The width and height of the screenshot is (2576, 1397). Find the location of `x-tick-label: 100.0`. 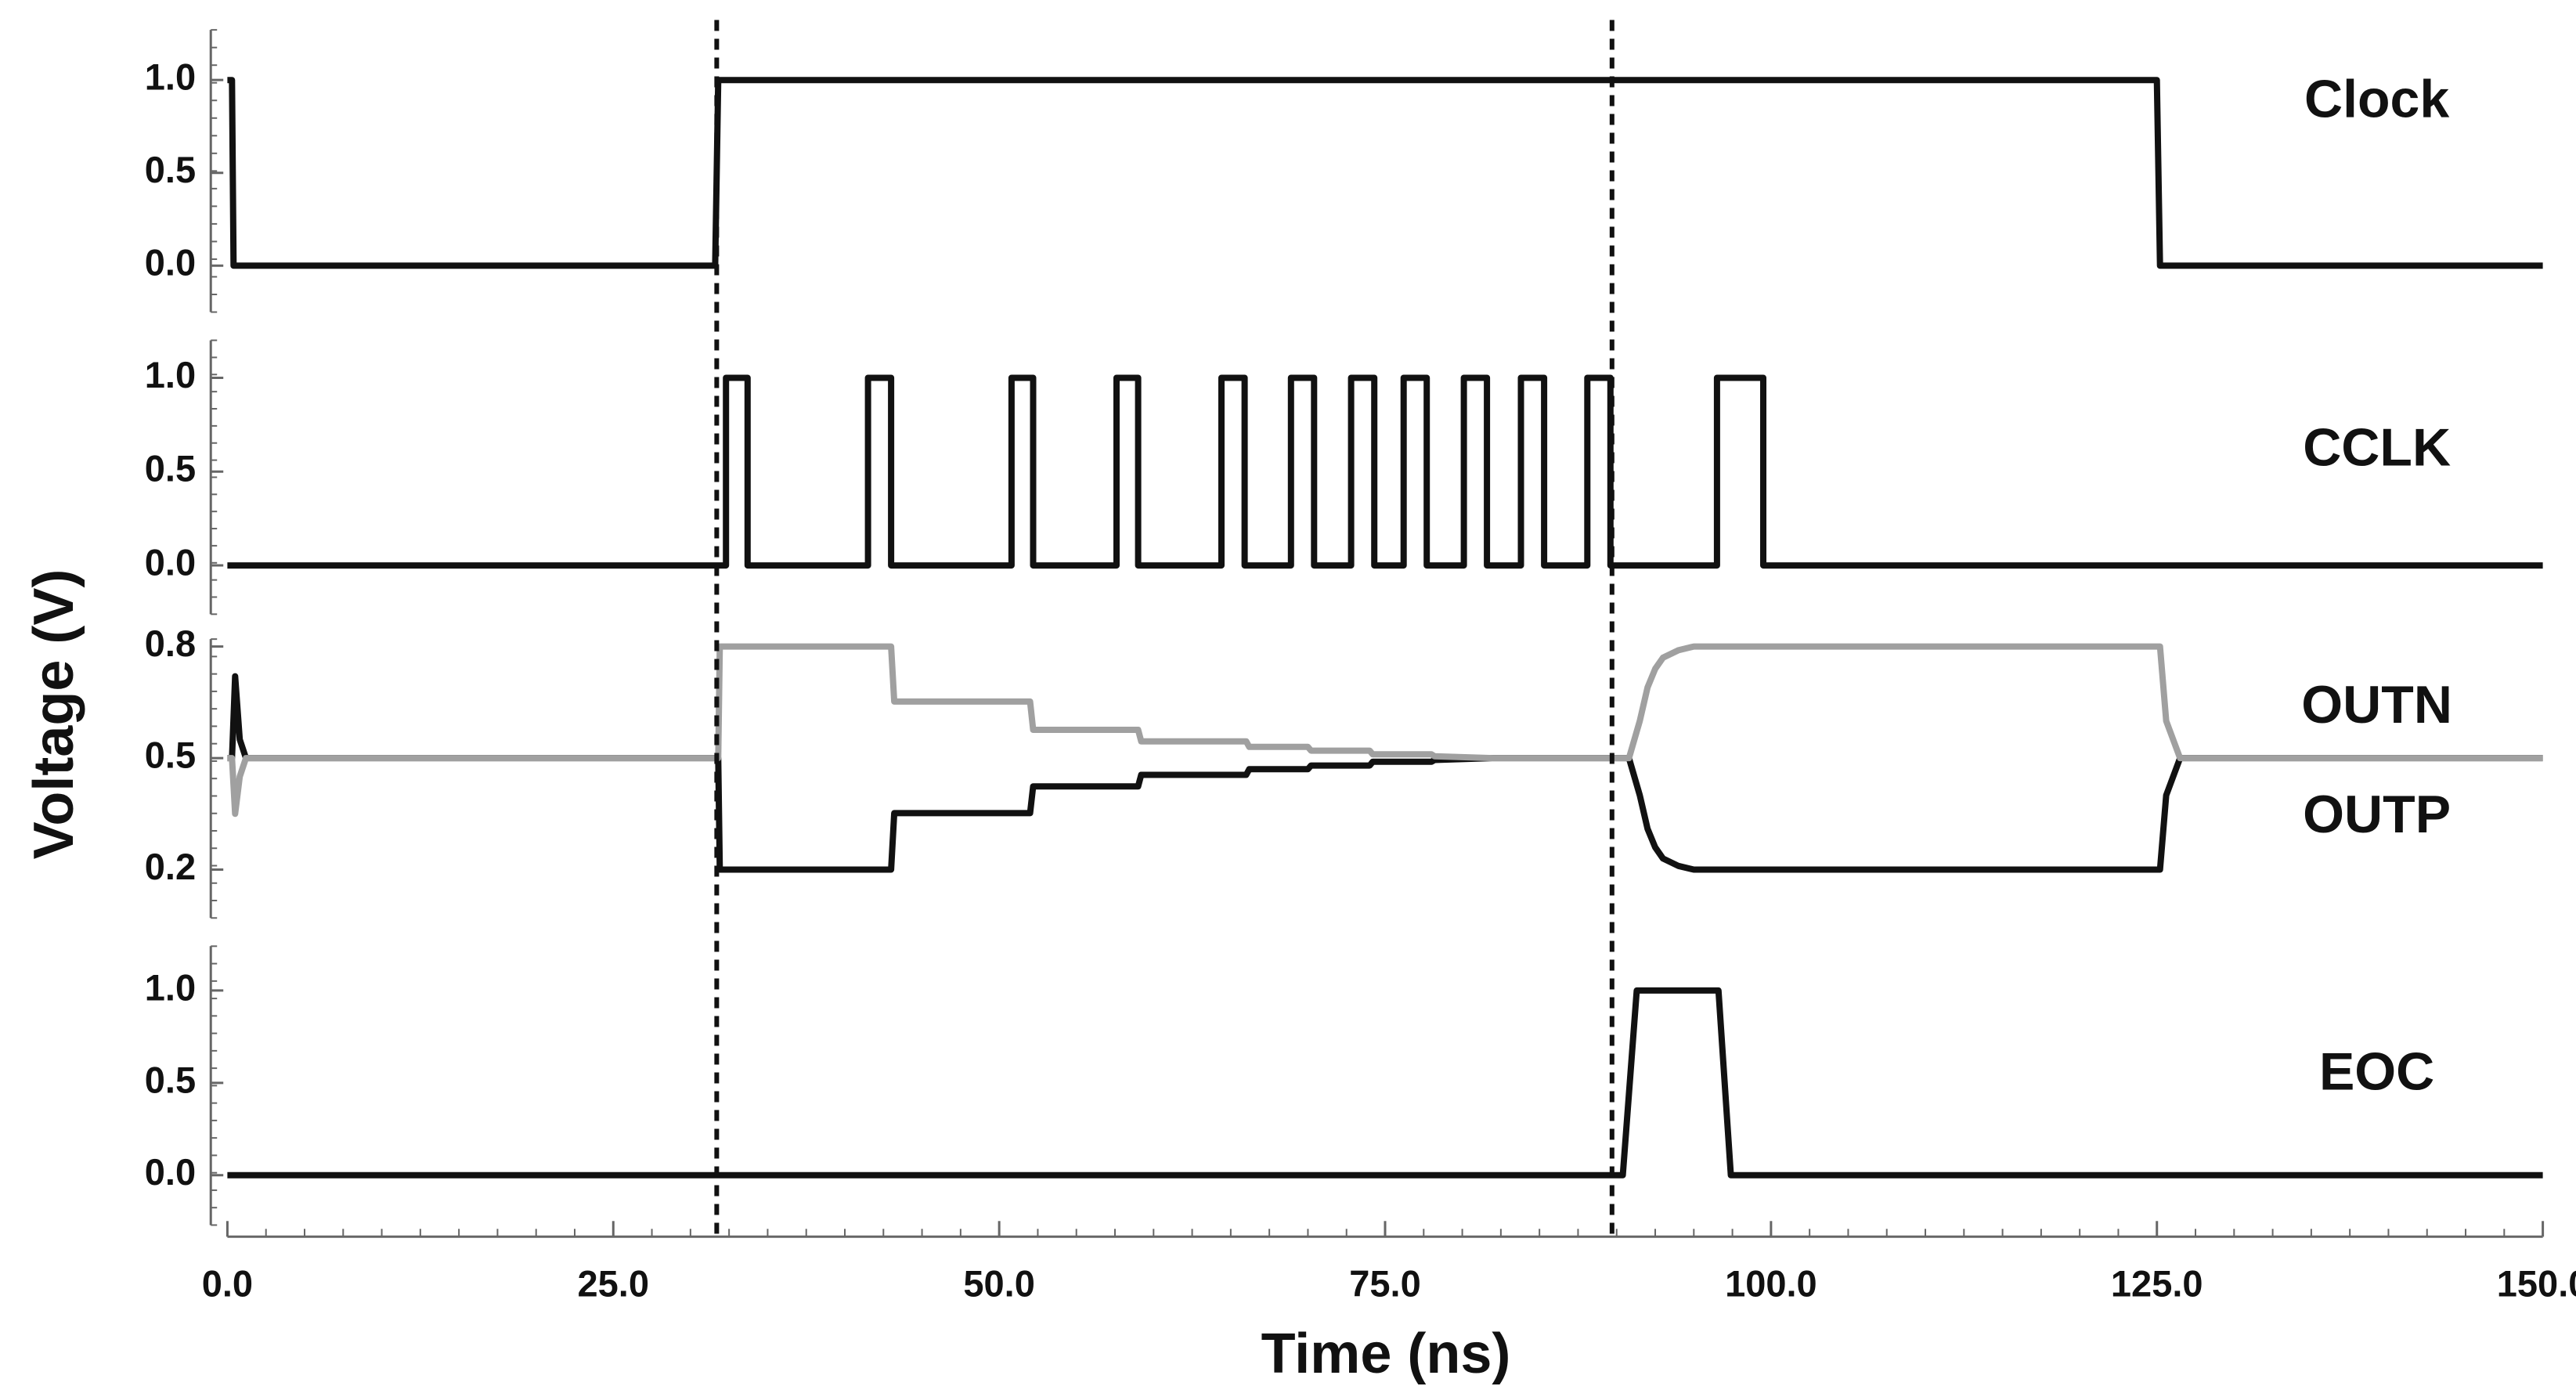

x-tick-label: 100.0 is located at coordinates (1771, 1283).